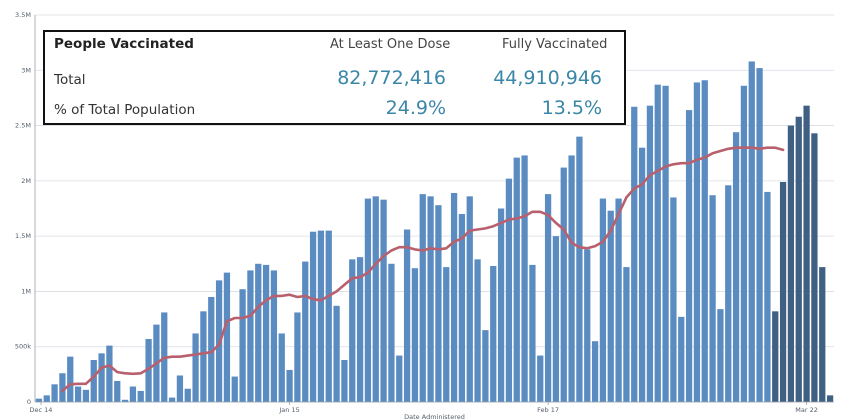 The width and height of the screenshot is (850, 420). What do you see at coordinates (124, 44) in the screenshot?
I see `summary-title: People Vaccinated` at bounding box center [124, 44].